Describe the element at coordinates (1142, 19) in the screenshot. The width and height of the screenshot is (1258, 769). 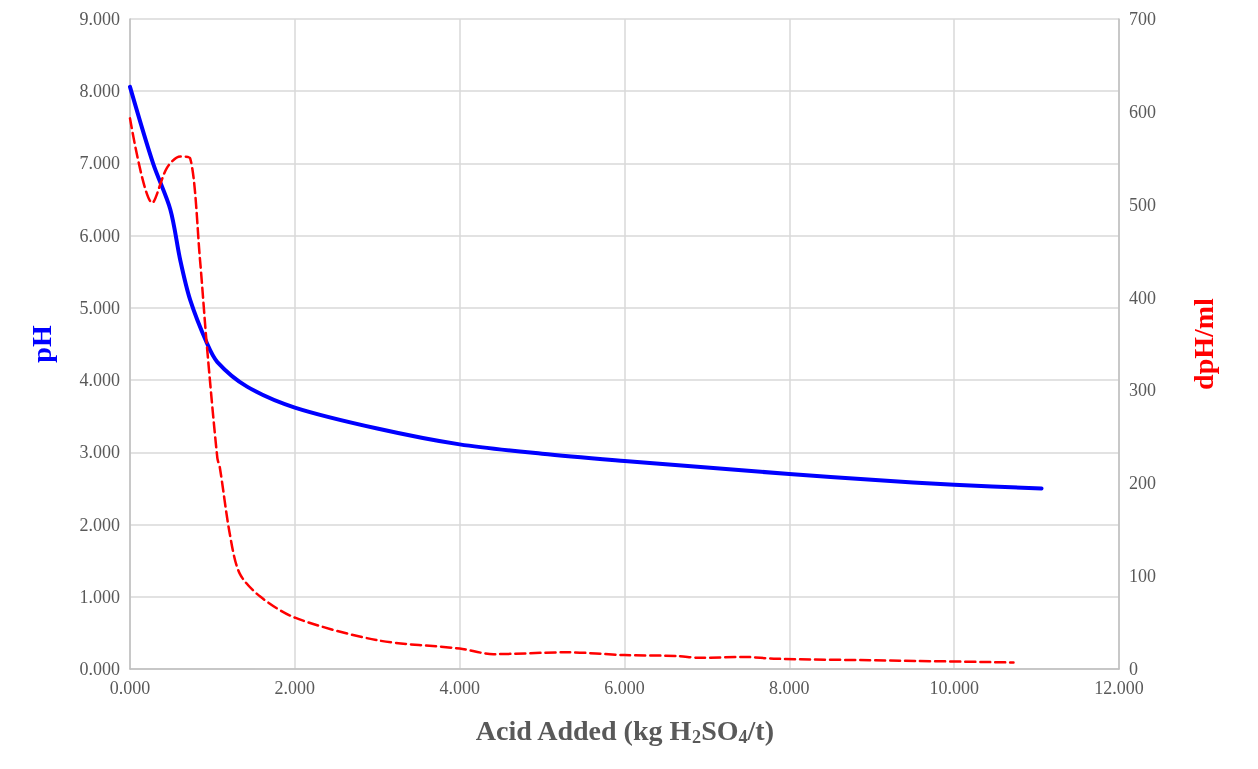
I see `y2-tick-label: 700` at that location.